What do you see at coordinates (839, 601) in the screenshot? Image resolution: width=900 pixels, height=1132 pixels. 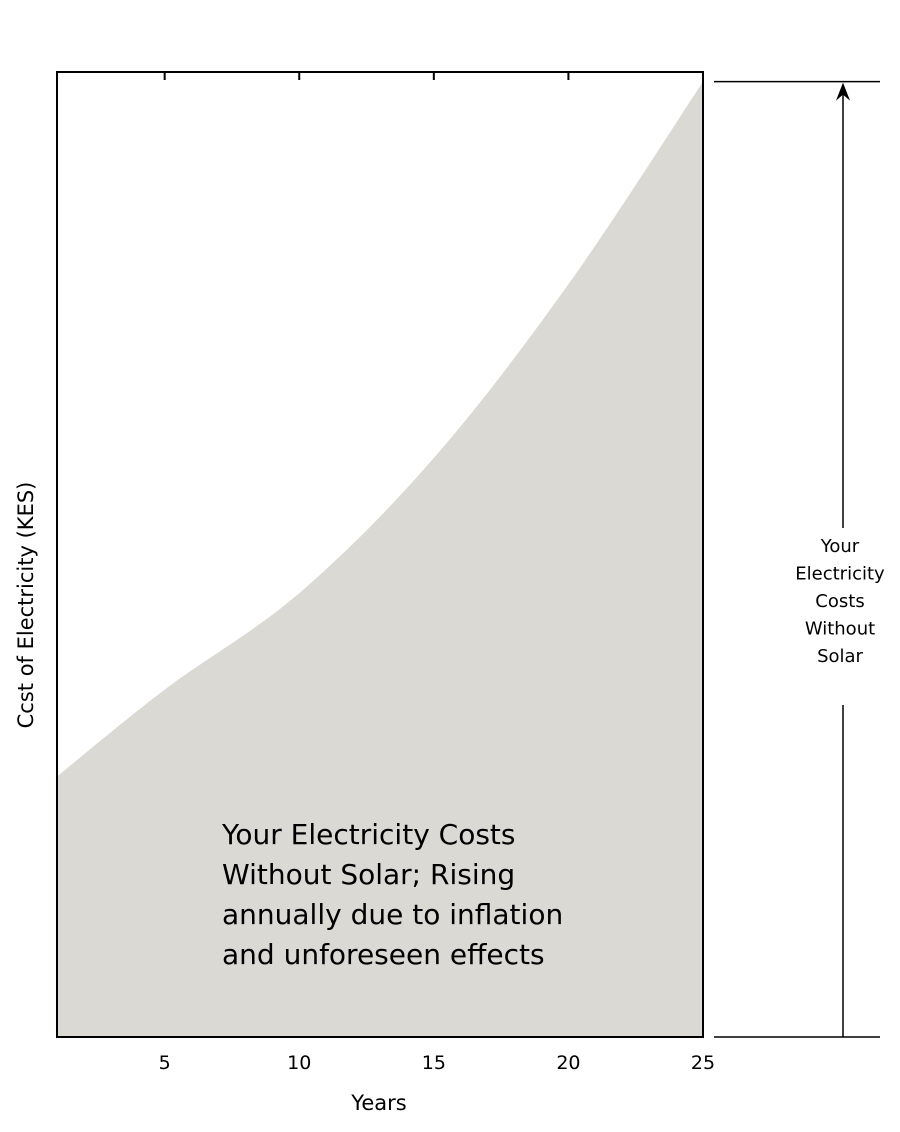 I see `side-label-line: Costs` at bounding box center [839, 601].